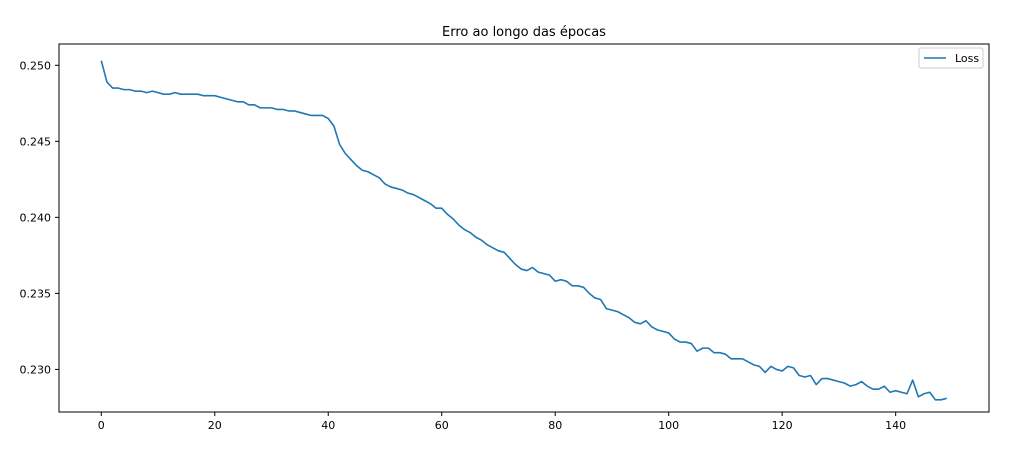 This screenshot has width=1027, height=449. Describe the element at coordinates (555, 425) in the screenshot. I see `x-tick-label: 80` at that location.